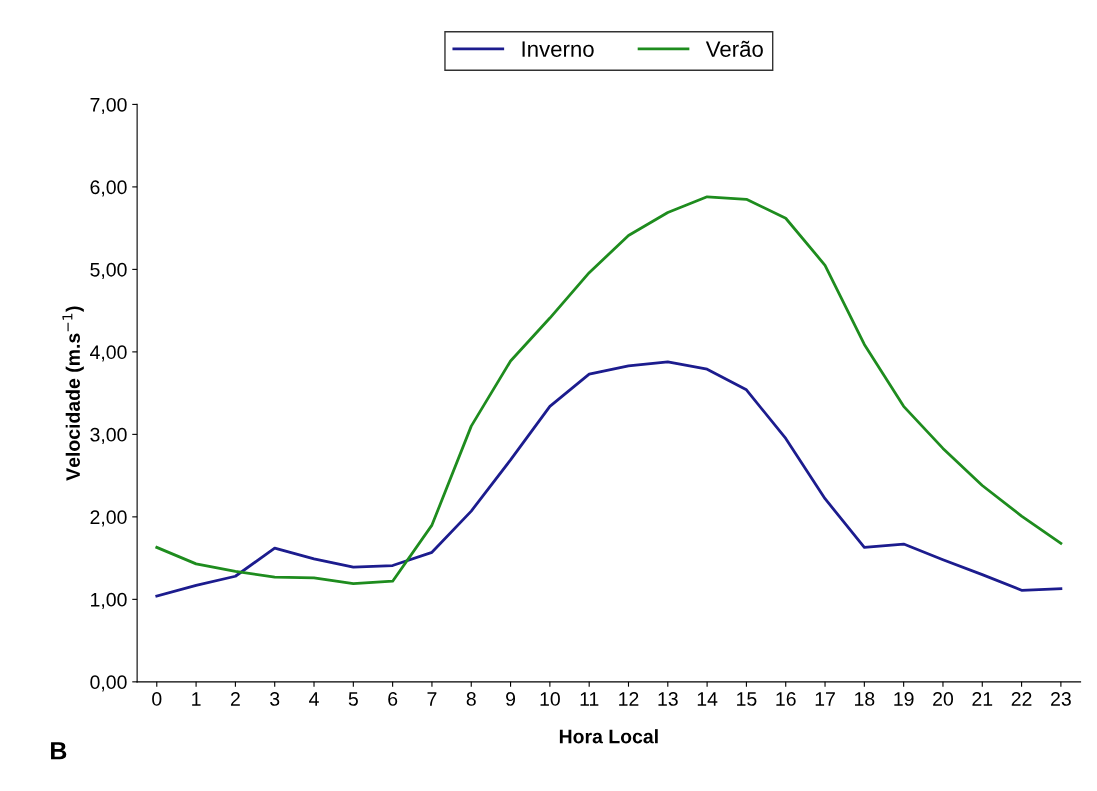  What do you see at coordinates (550, 699) in the screenshot?
I see `x-tick-label: 10` at bounding box center [550, 699].